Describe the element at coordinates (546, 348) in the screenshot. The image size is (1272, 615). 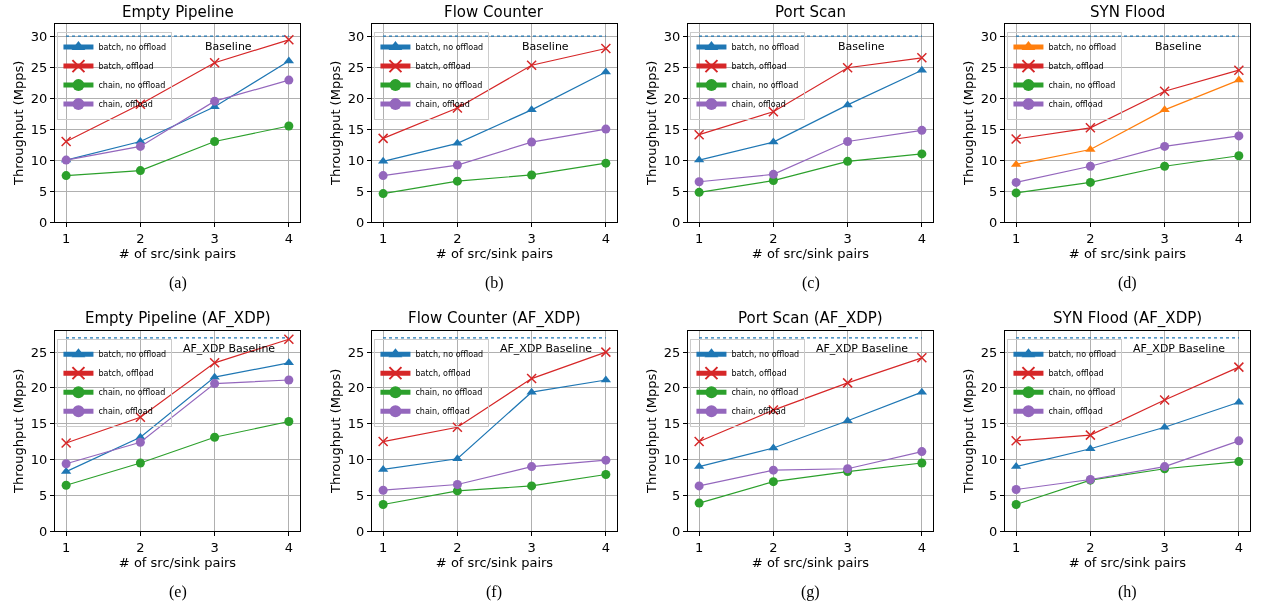
I see `ref-line-label: AF_XDP Baseline` at that location.